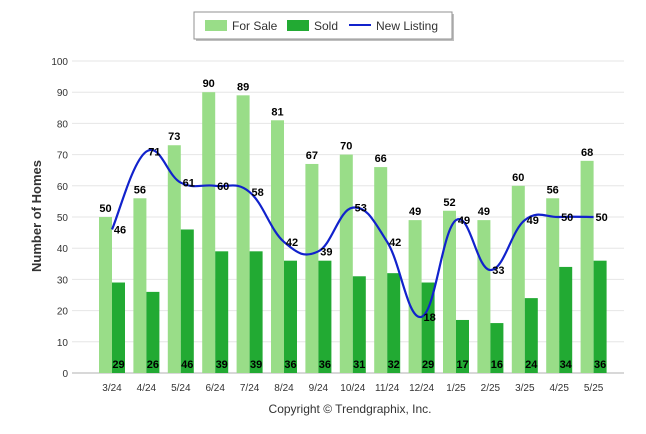  I want to click on new-listing-value-label: 71, so click(154, 152).